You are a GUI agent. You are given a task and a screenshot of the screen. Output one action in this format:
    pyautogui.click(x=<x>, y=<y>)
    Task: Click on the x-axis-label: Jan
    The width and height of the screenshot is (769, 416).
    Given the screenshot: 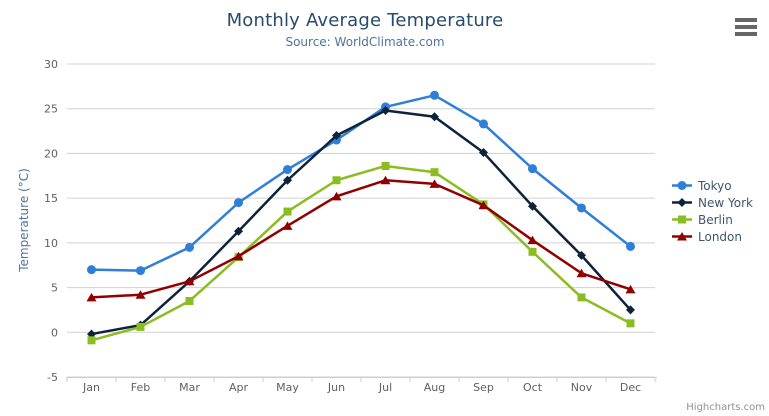 What is the action you would take?
    pyautogui.click(x=91, y=387)
    